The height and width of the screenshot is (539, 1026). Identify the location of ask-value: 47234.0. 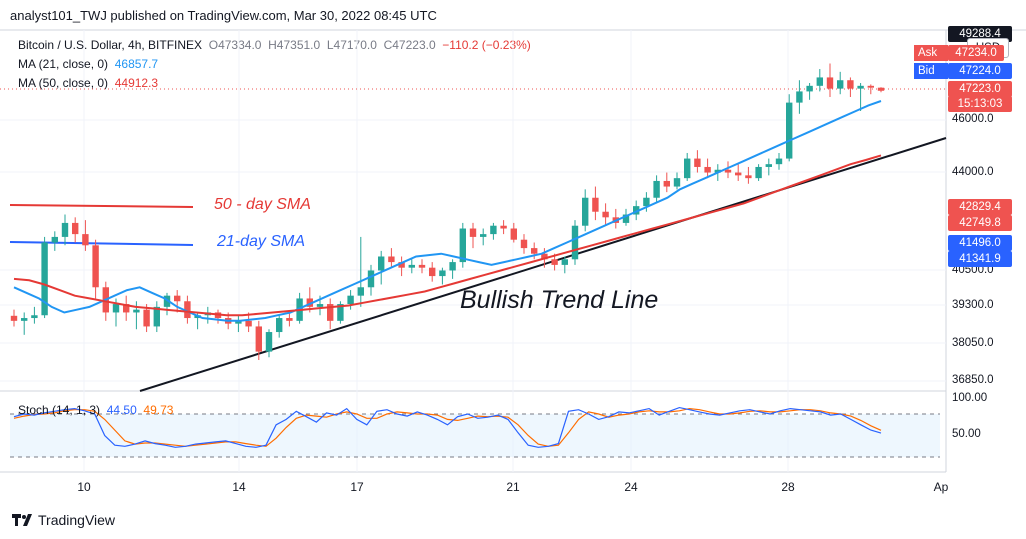
(976, 53).